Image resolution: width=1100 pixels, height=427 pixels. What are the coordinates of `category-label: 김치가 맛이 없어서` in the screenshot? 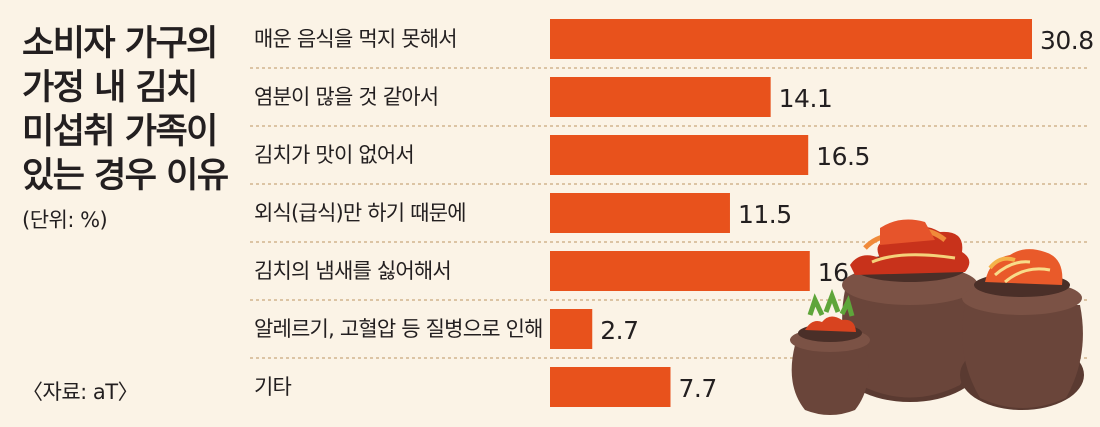 It's located at (334, 155).